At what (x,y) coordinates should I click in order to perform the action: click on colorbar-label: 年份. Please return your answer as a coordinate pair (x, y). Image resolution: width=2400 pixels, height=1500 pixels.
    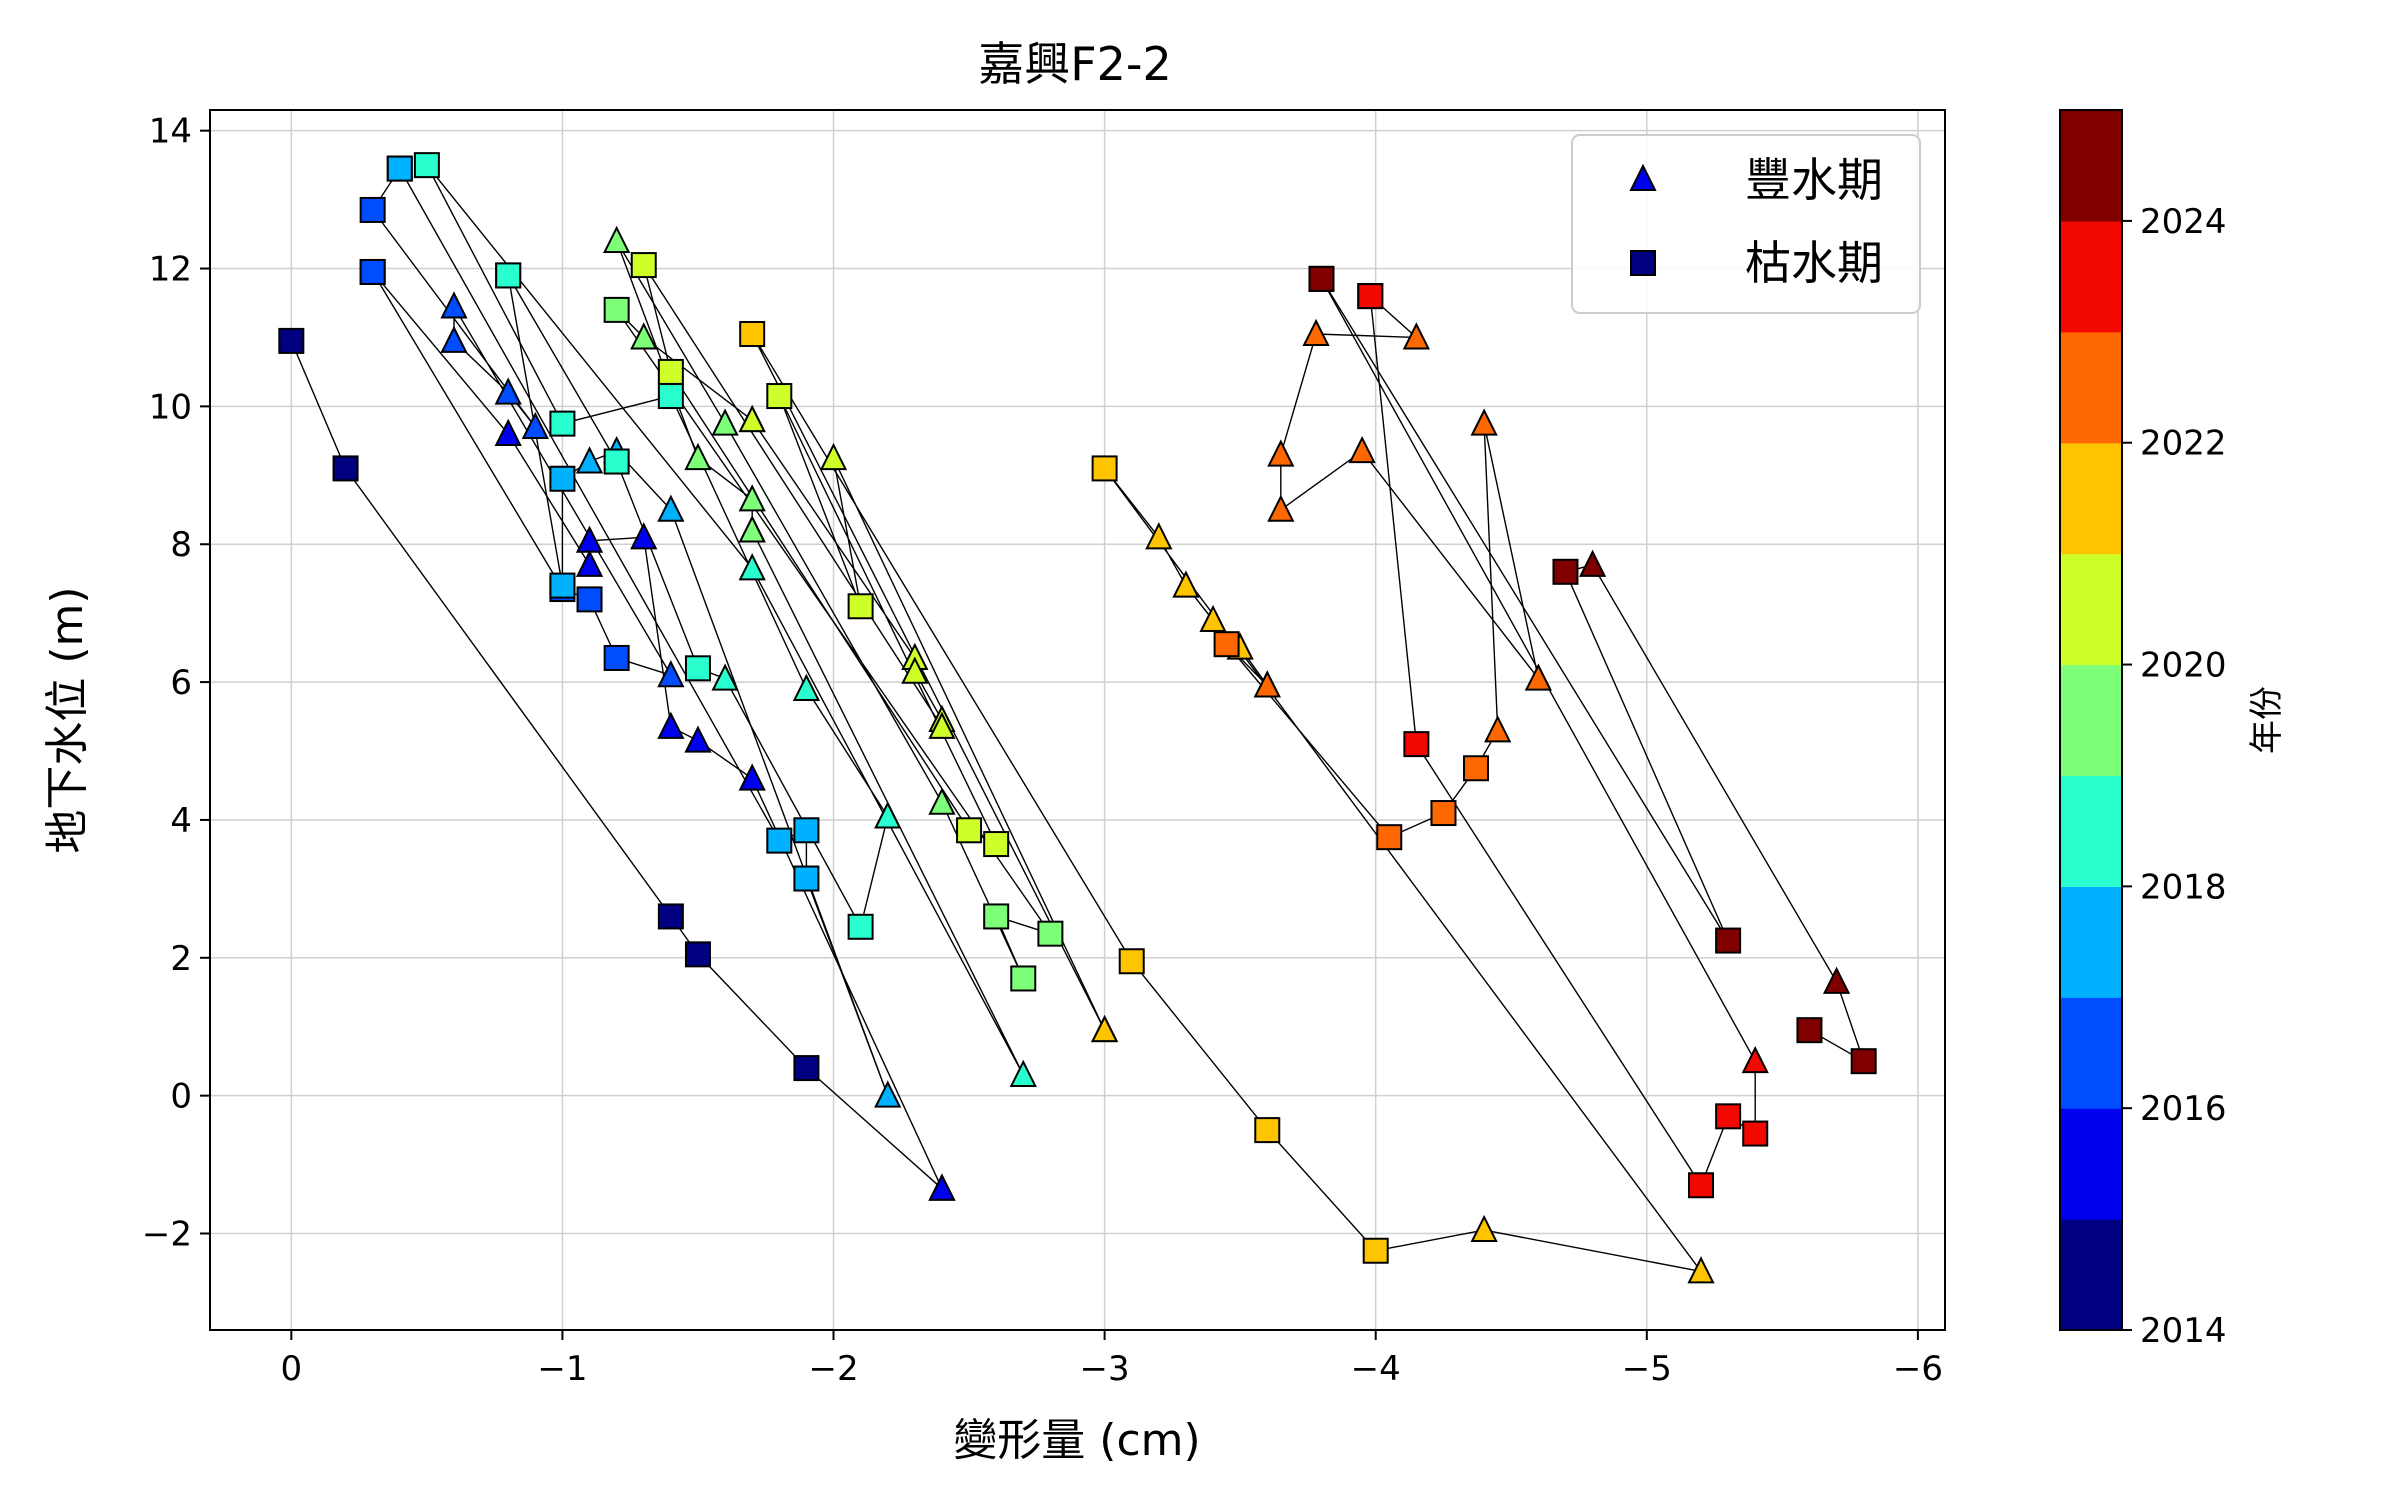
    Looking at the image, I should click on (2267, 720).